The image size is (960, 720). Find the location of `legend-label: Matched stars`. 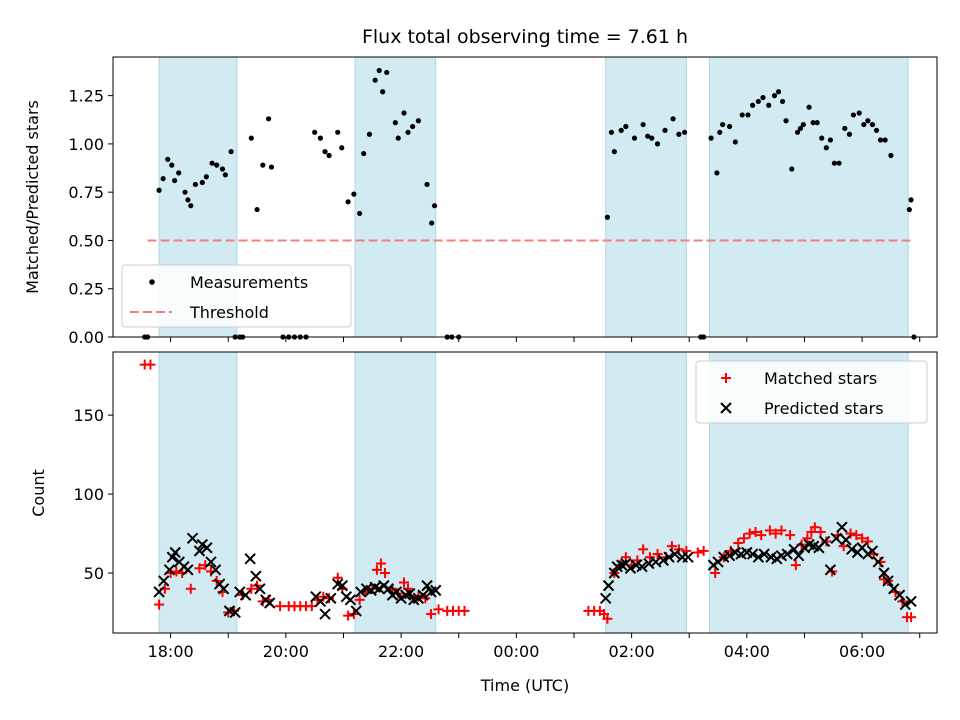

legend-label: Matched stars is located at coordinates (820, 378).